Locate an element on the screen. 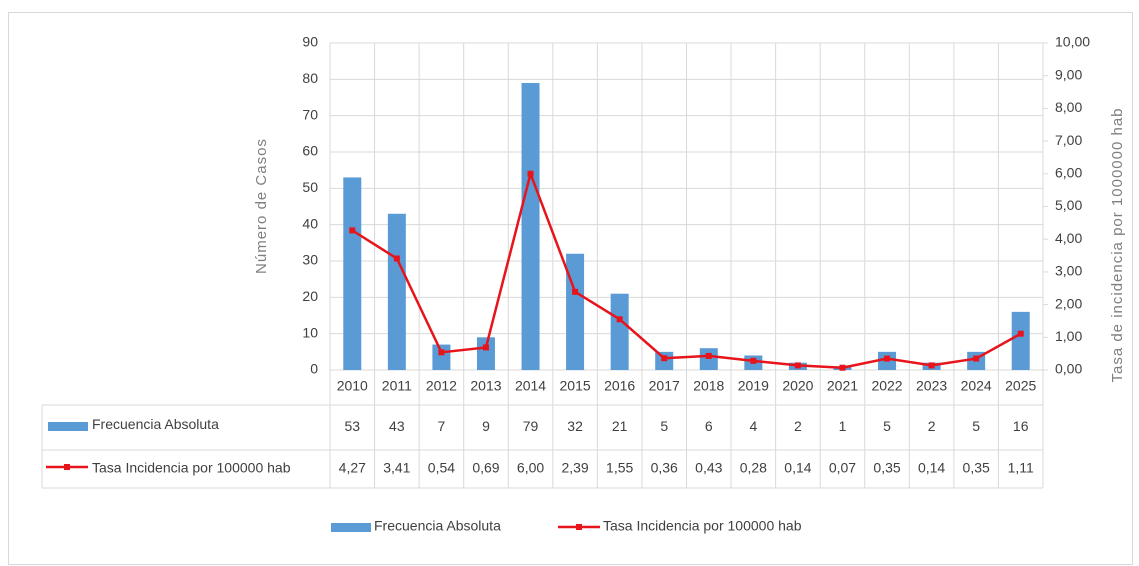 This screenshot has height=566, width=1139. y2-tick-label: 7,00 is located at coordinates (1068, 140).